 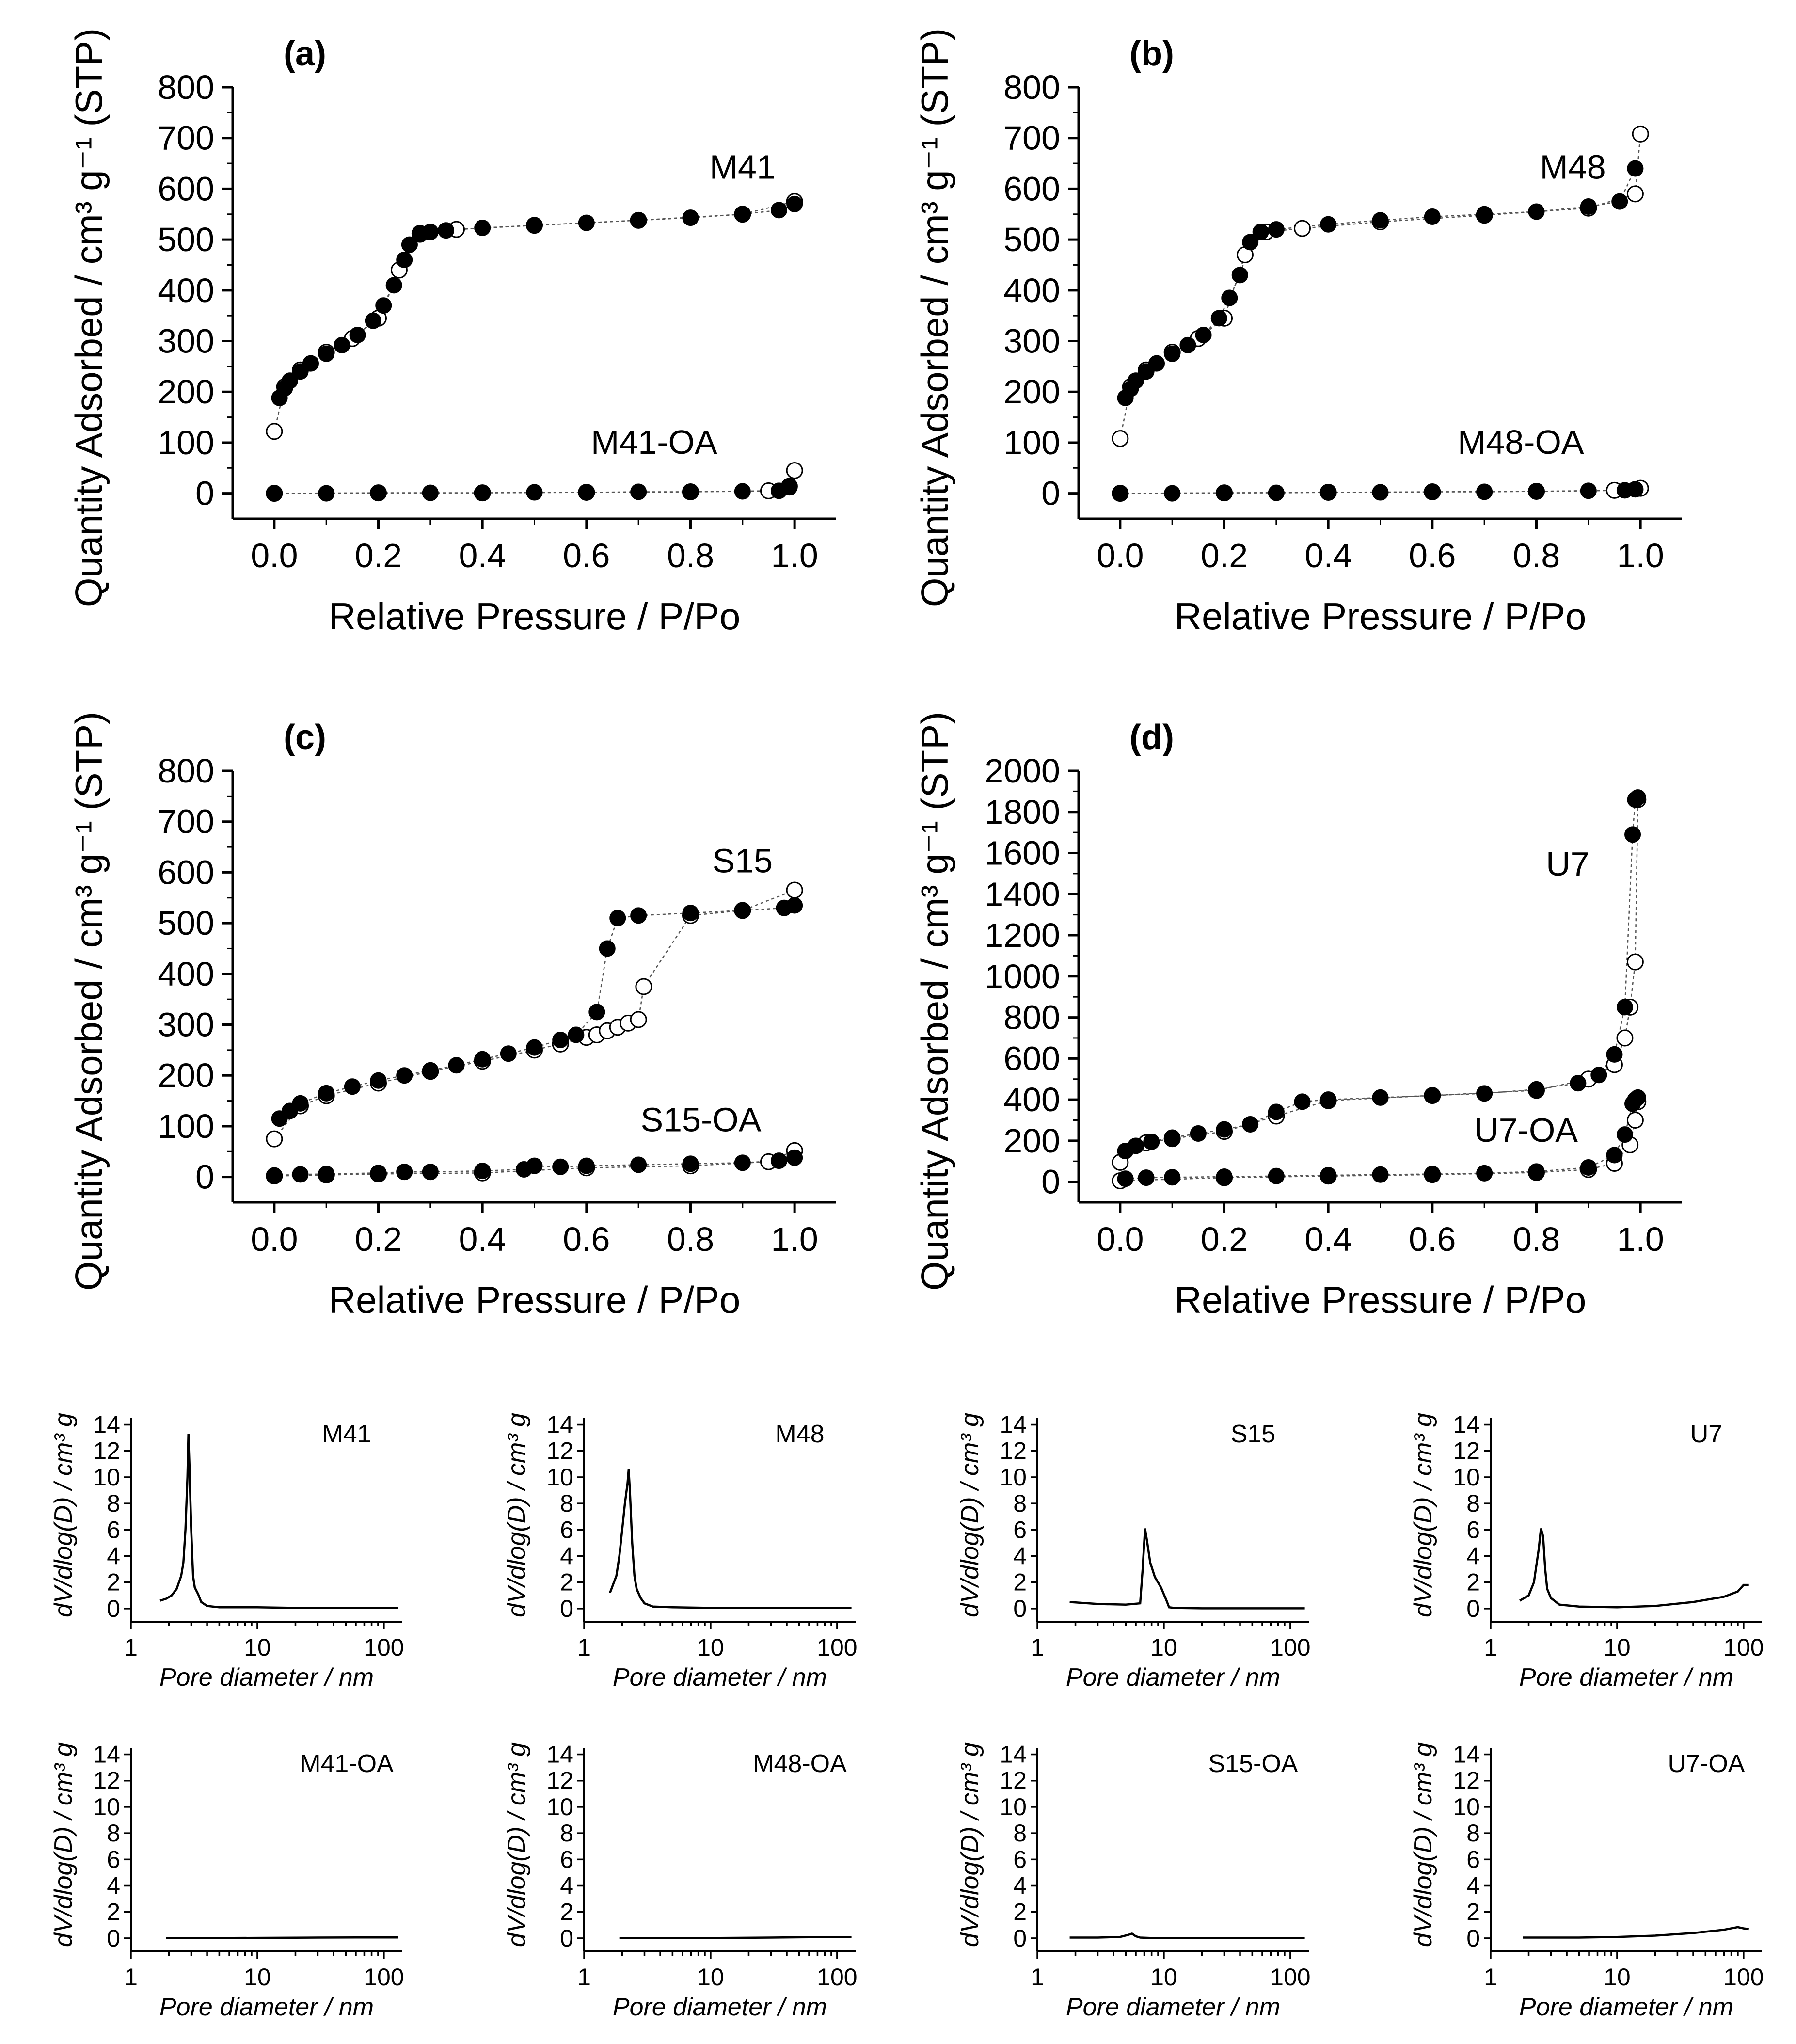 I want to click on y-tick-label: 800, so click(x=186, y=771).